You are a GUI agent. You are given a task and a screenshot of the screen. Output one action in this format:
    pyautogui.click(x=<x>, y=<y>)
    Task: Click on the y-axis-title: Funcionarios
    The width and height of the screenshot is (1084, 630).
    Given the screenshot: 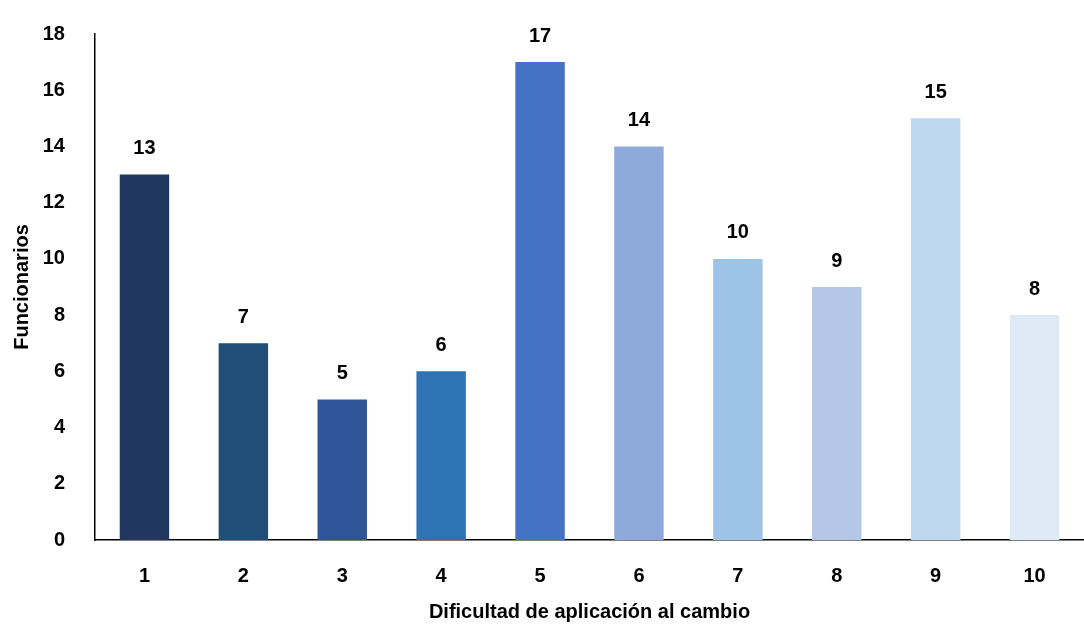 What is the action you would take?
    pyautogui.click(x=20, y=287)
    